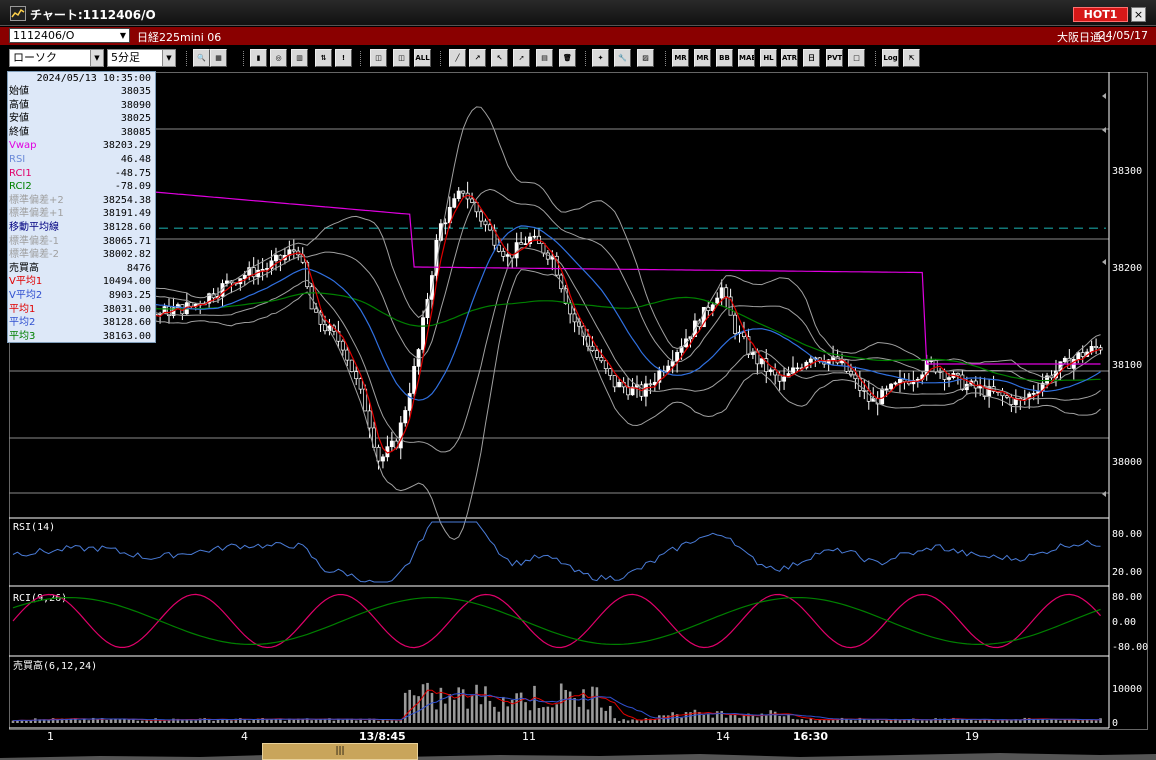 The image size is (1156, 760). Describe the element at coordinates (299, 58) in the screenshot. I see `volume-icon: ▥` at that location.